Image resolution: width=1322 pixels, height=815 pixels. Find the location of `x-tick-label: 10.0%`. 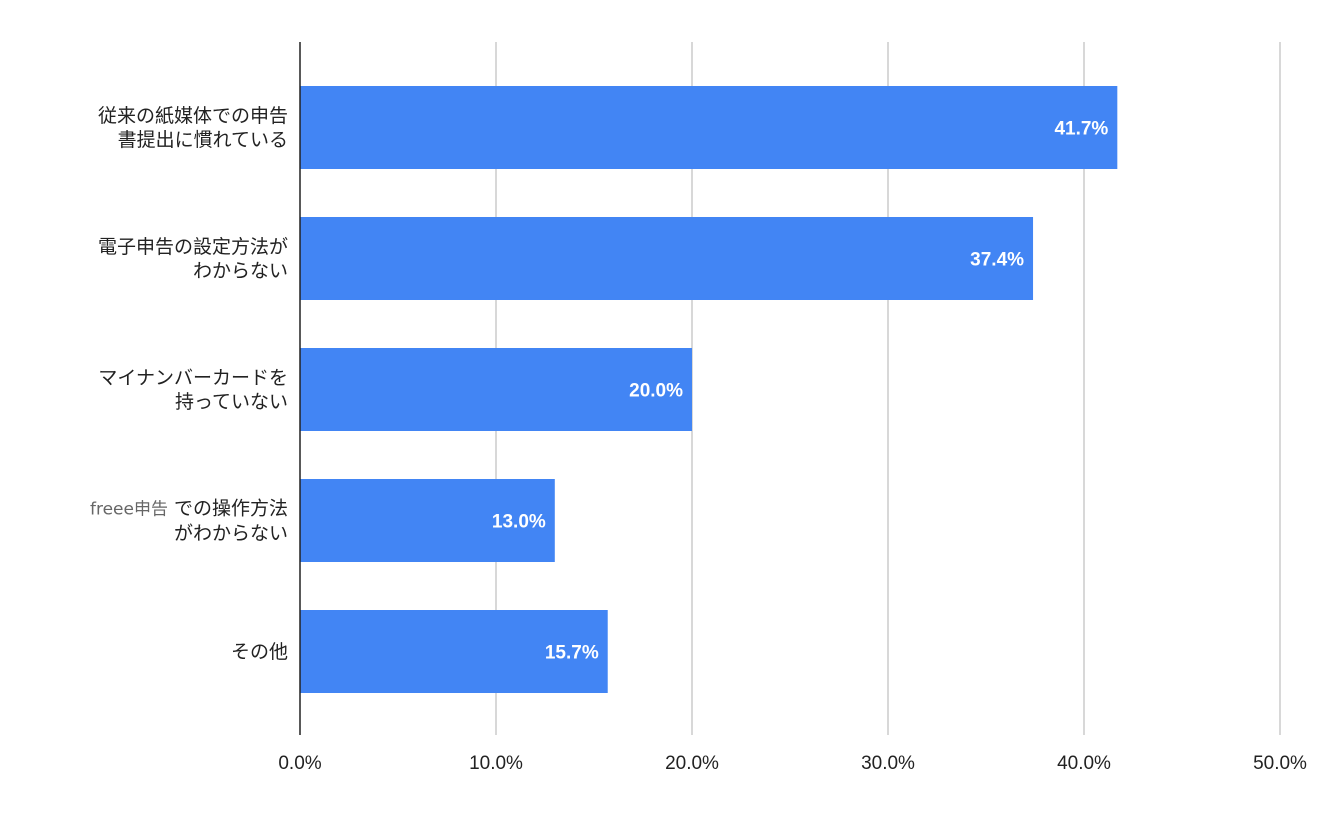

x-tick-label: 10.0% is located at coordinates (496, 763).